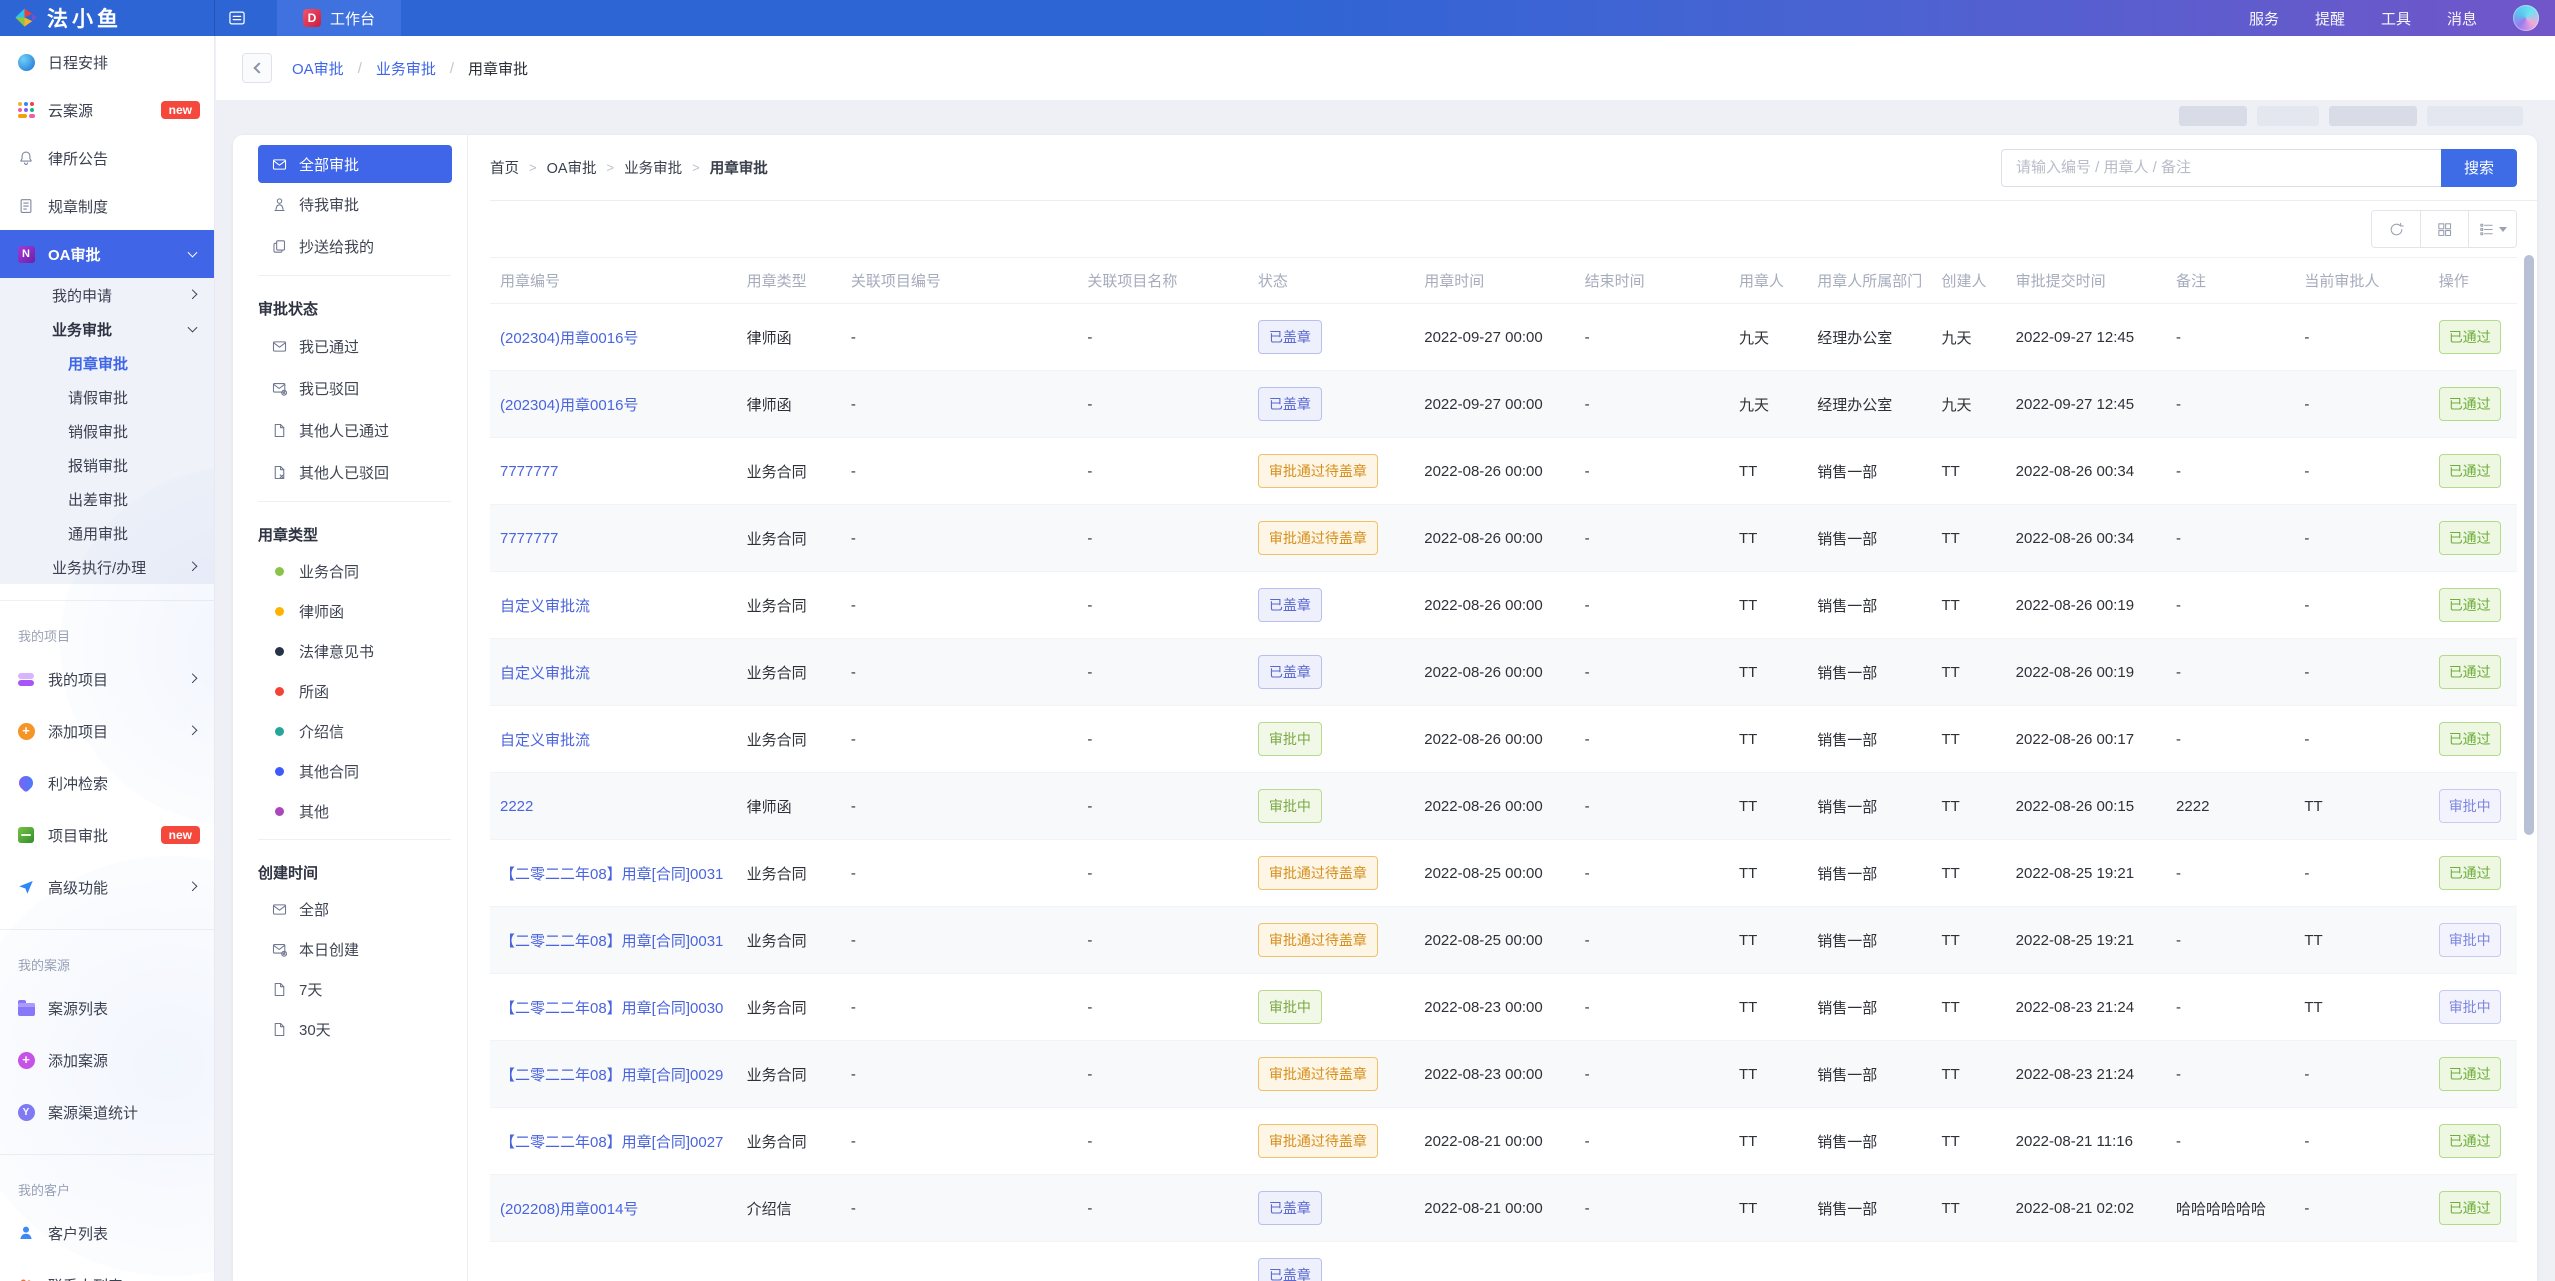 The width and height of the screenshot is (2555, 1281). What do you see at coordinates (2086, 337) in the screenshot?
I see `submit-time-cell: 2022-09-27 12:45` at bounding box center [2086, 337].